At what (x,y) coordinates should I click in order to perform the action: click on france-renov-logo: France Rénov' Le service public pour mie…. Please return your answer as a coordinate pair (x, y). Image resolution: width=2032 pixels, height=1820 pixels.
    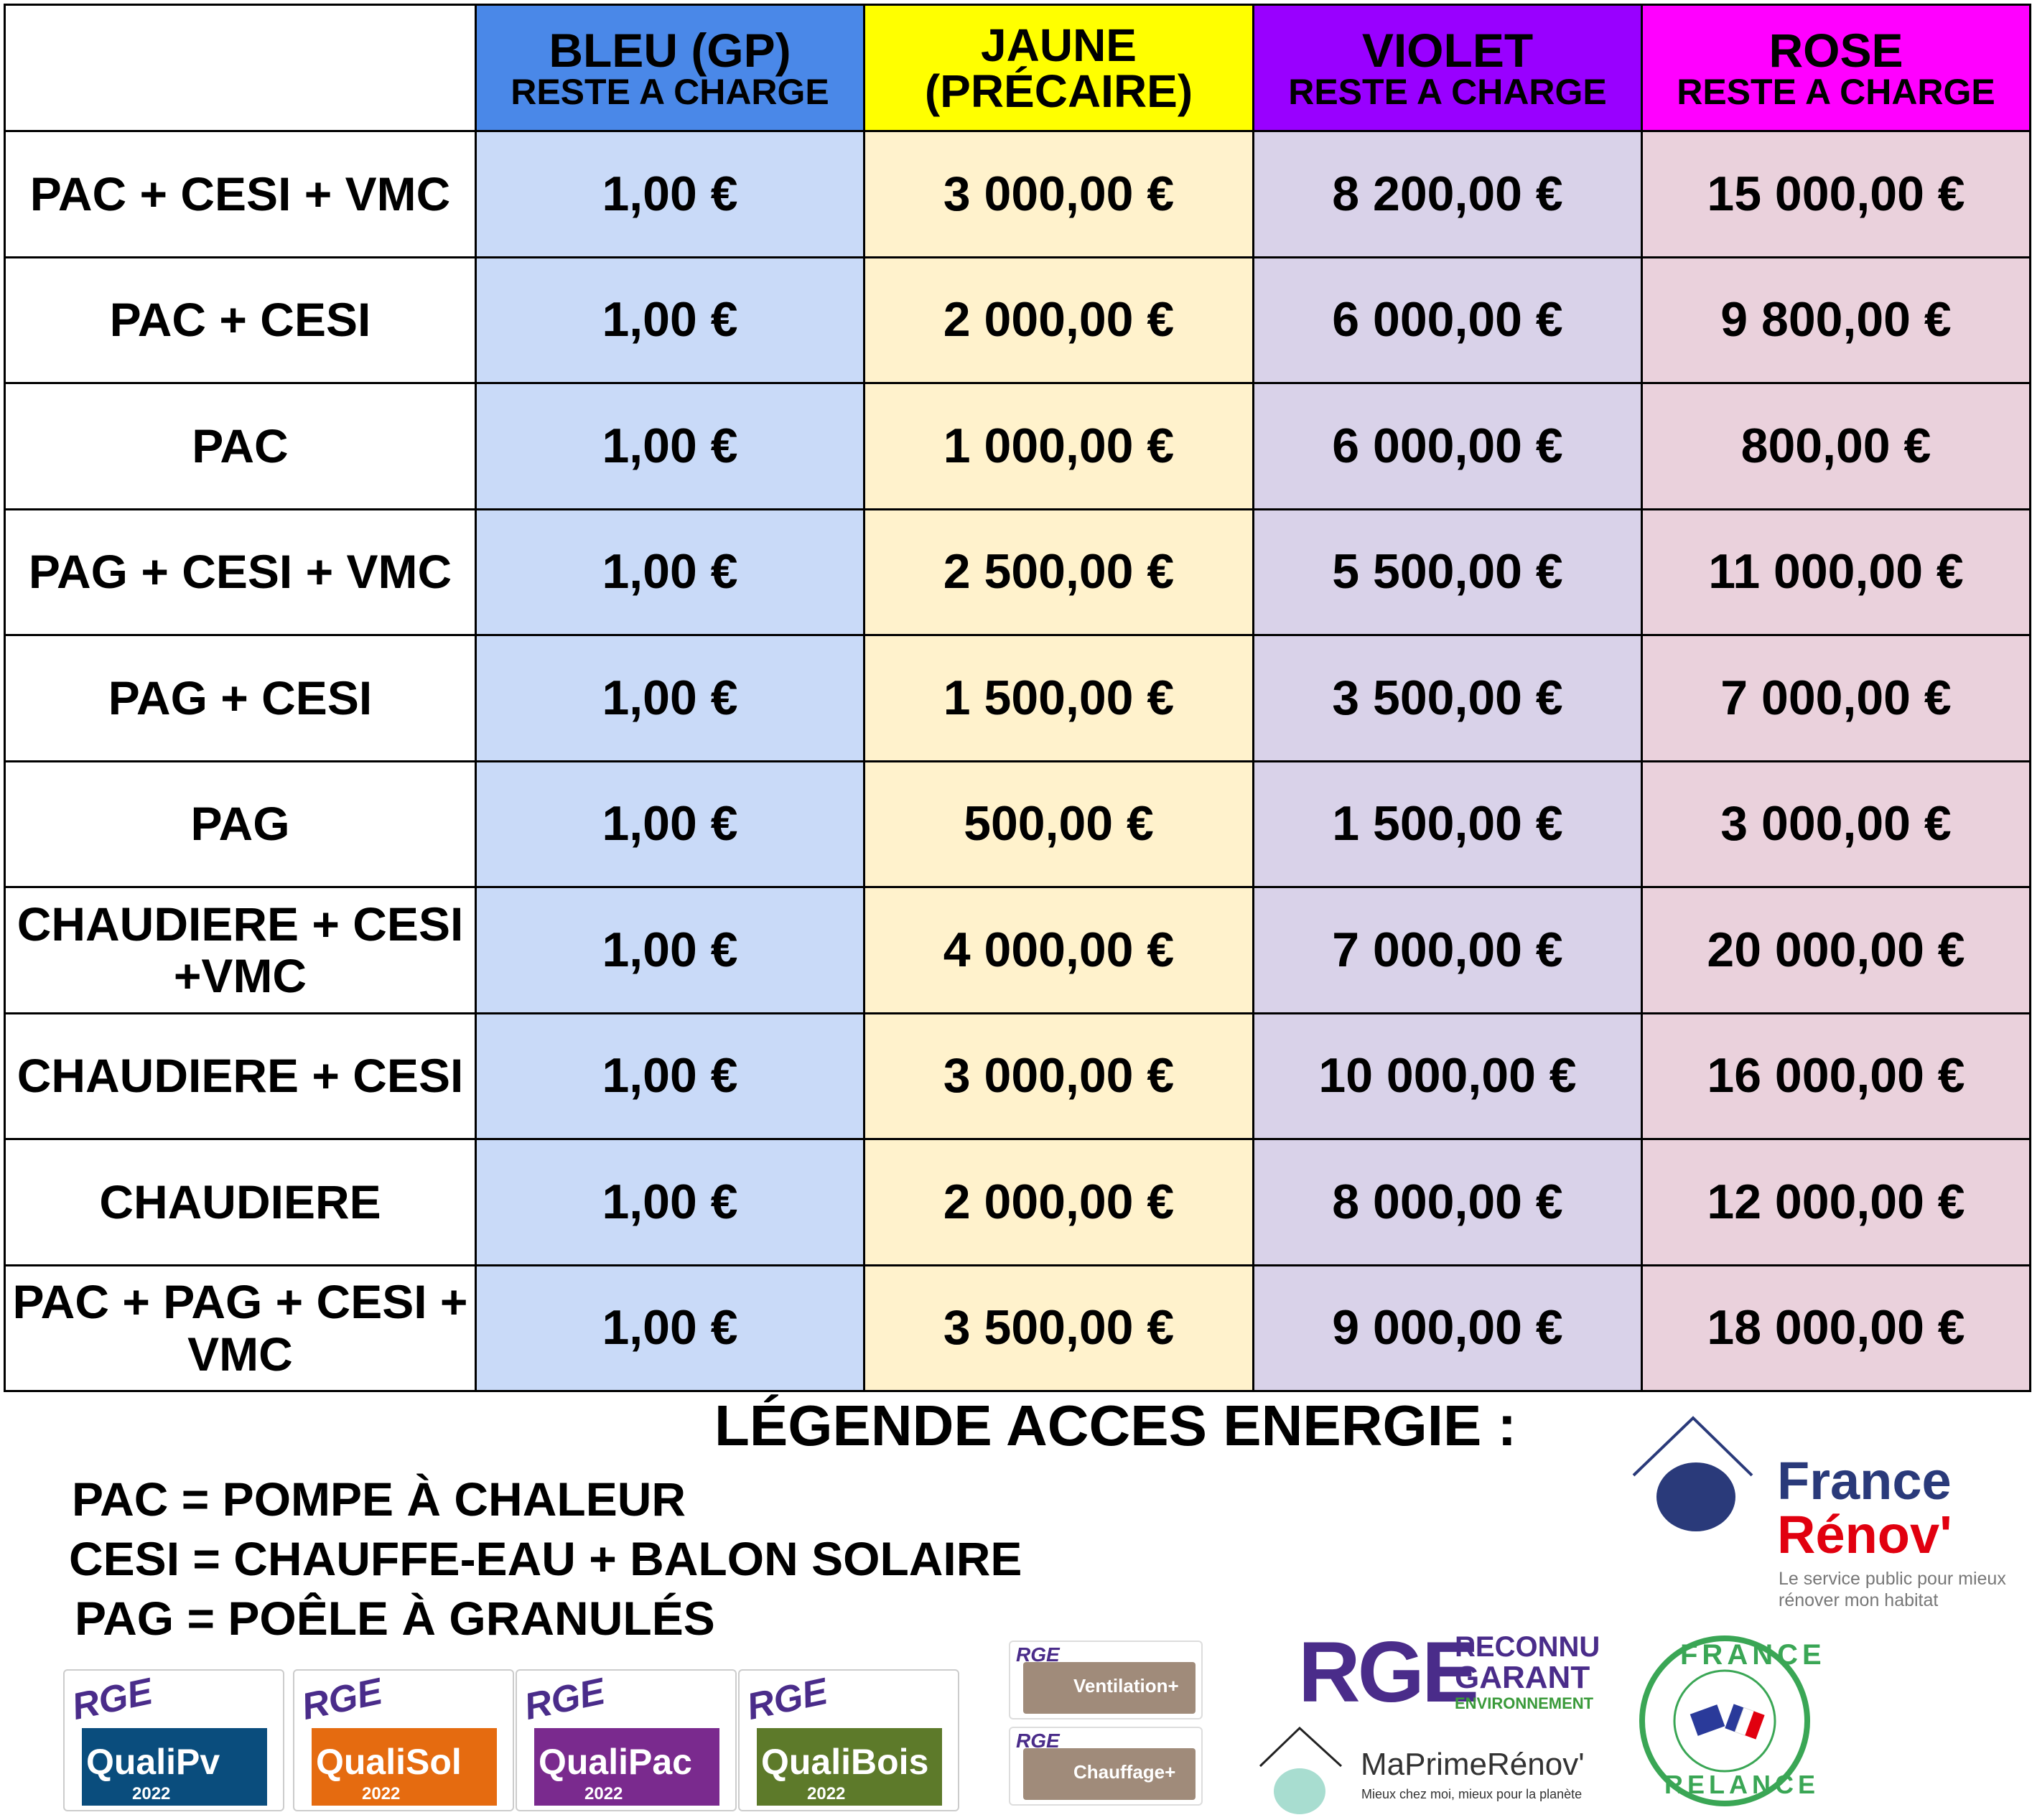
    Looking at the image, I should click on (1831, 1514).